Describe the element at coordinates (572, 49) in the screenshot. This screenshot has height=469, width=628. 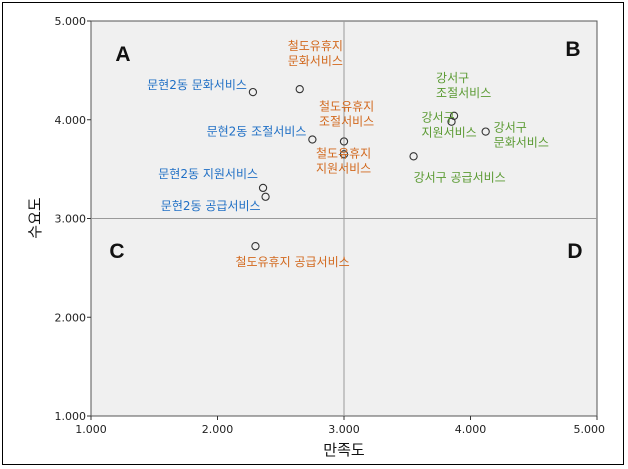
I see `quadrant-label-b: B` at that location.